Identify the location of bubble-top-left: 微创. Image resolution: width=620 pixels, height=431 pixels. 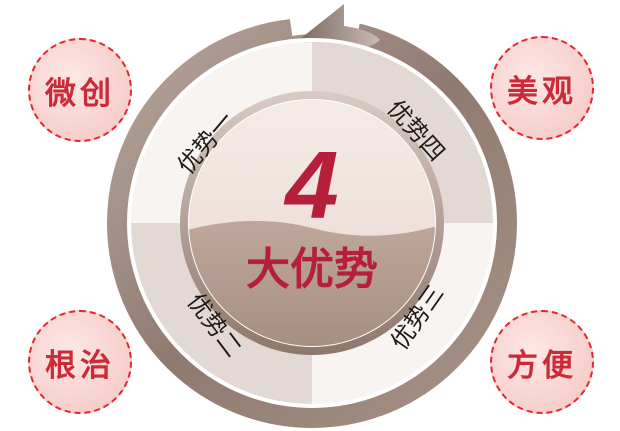
(80, 90).